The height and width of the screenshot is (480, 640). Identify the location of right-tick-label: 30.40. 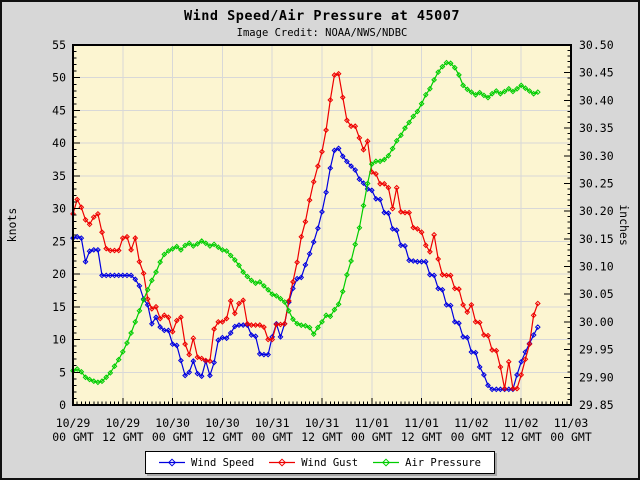
(596, 100).